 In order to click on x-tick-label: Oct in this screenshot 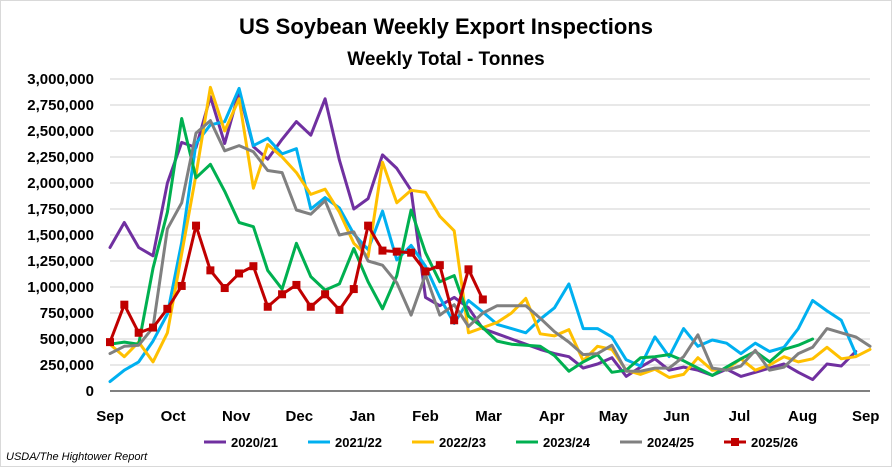, I will do `click(173, 416)`.